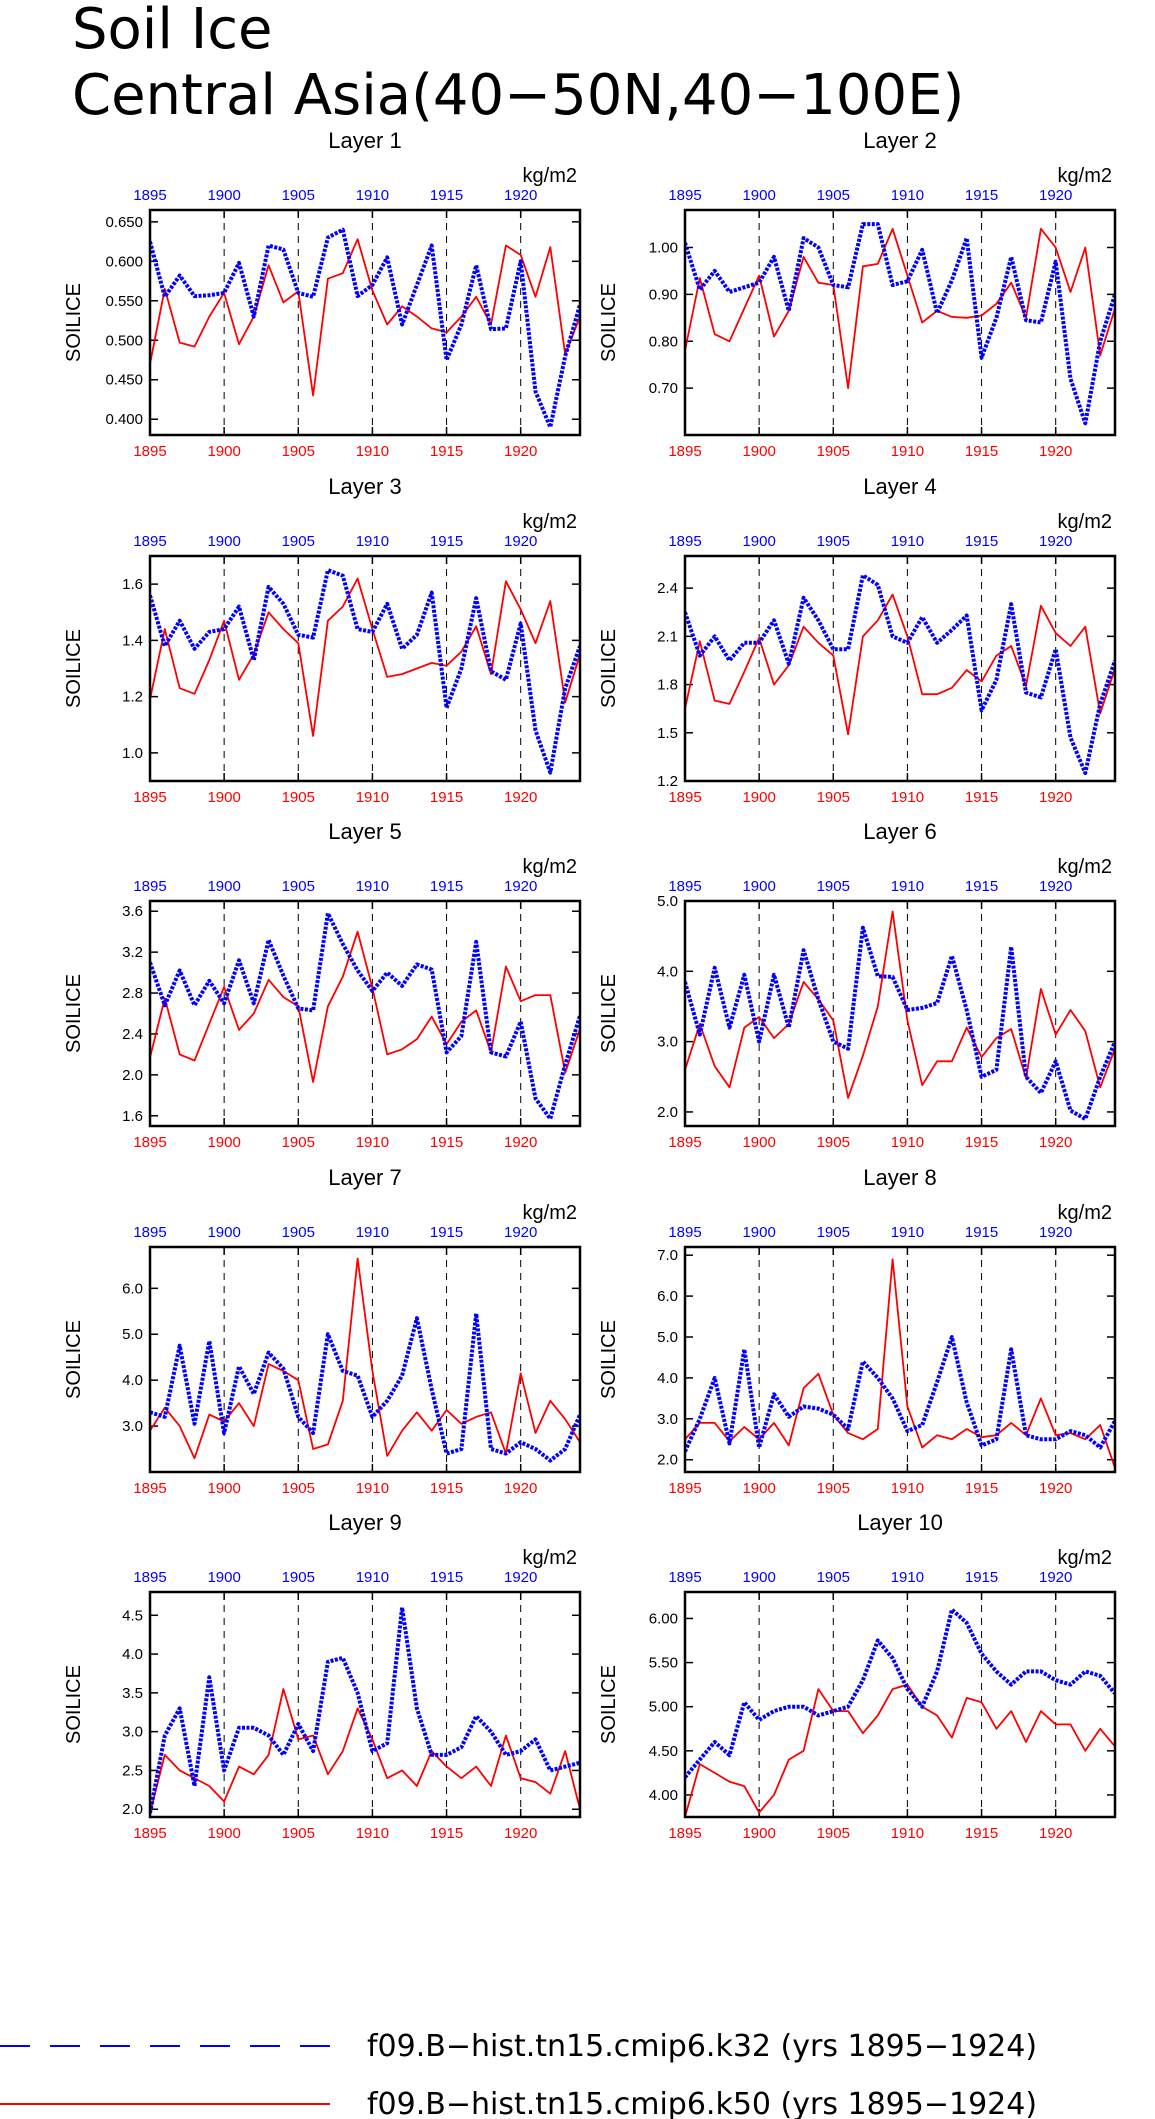 This screenshot has height=2119, width=1155. What do you see at coordinates (663, 294) in the screenshot?
I see `y-tick-label: 0.90` at bounding box center [663, 294].